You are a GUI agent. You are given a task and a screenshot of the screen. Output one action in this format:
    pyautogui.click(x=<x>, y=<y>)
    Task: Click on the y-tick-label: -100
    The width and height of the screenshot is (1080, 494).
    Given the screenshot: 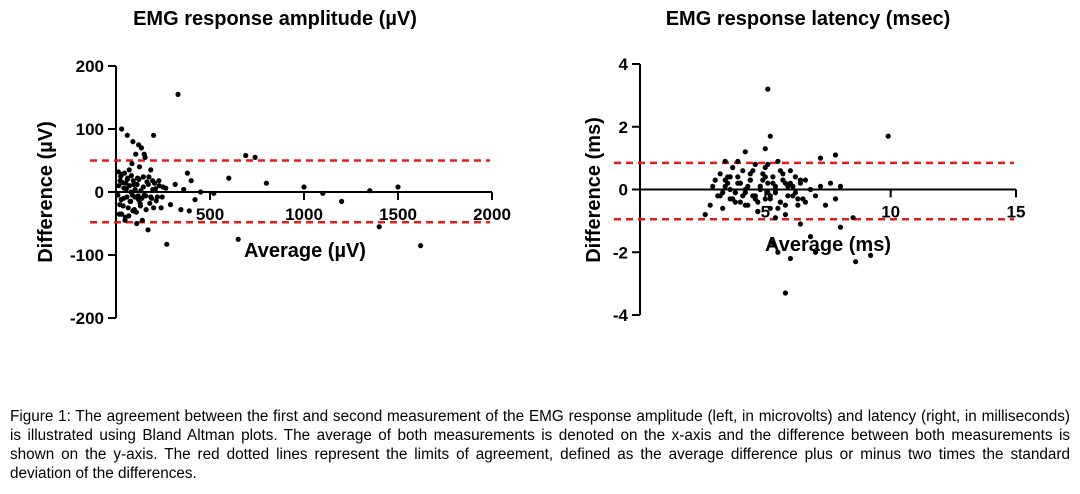 What is the action you would take?
    pyautogui.click(x=87, y=255)
    